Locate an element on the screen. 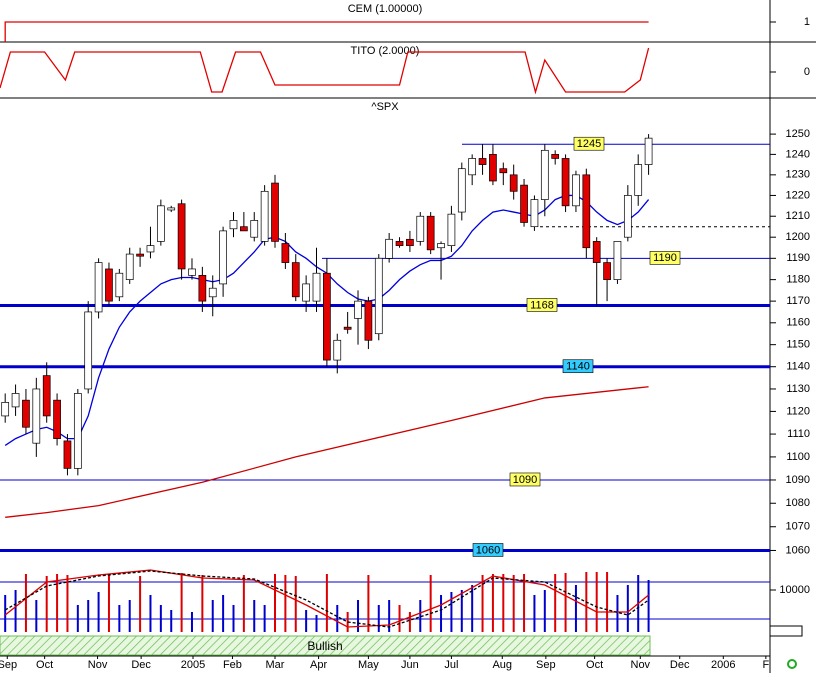 This screenshot has height=673, width=816. panel-title: ^SPX is located at coordinates (385, 107).